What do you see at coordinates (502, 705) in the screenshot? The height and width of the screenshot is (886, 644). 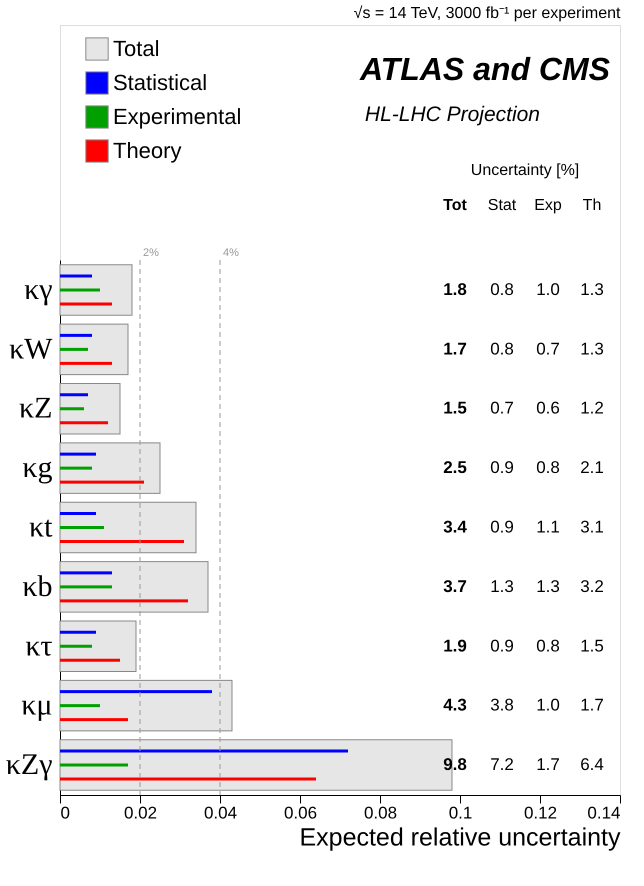 I see `annotation: 3.8` at bounding box center [502, 705].